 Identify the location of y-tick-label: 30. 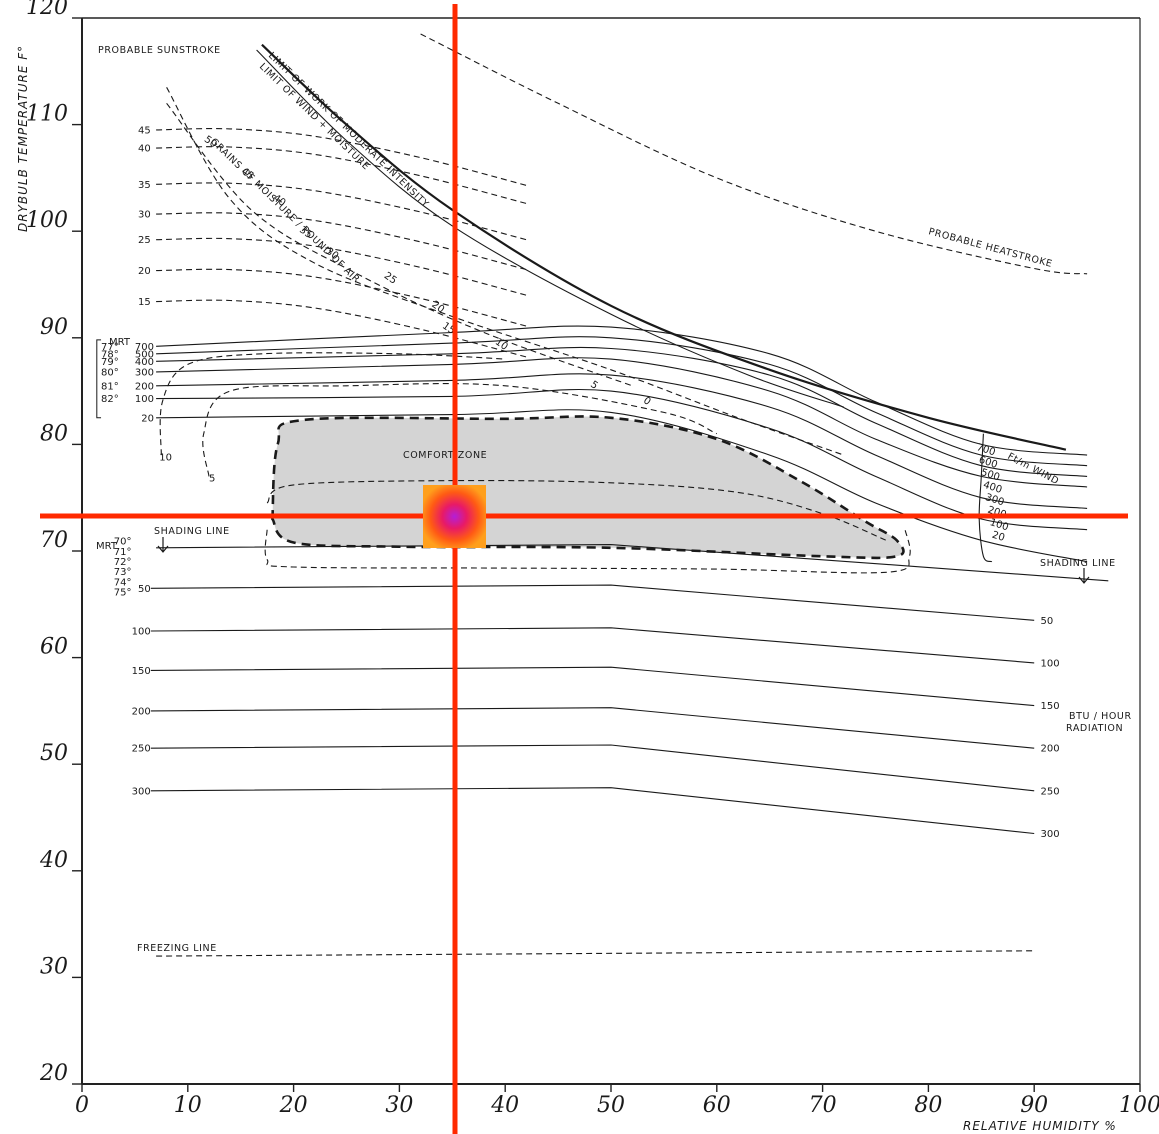
(54, 966).